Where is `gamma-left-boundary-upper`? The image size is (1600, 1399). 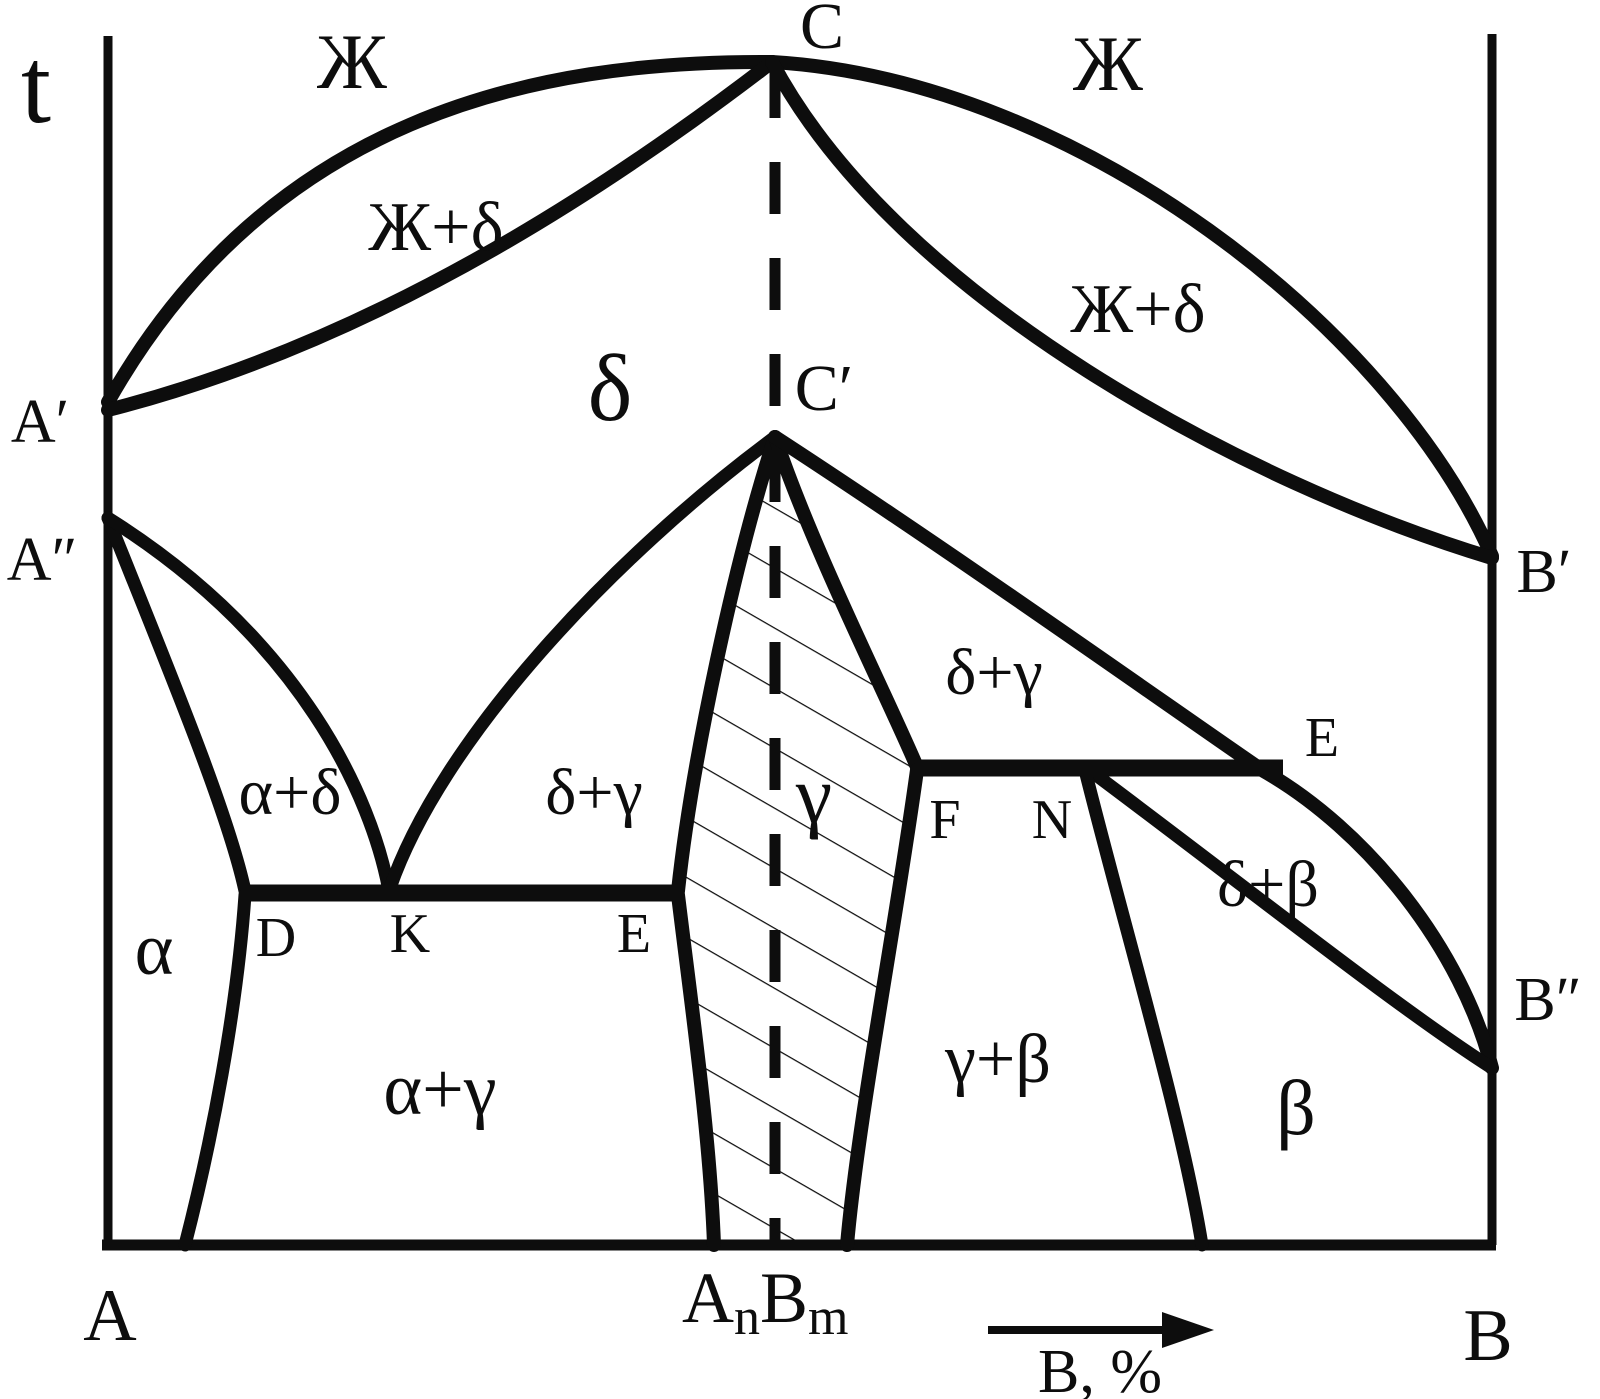
gamma-left-boundary-upper is located at coordinates (726, 664).